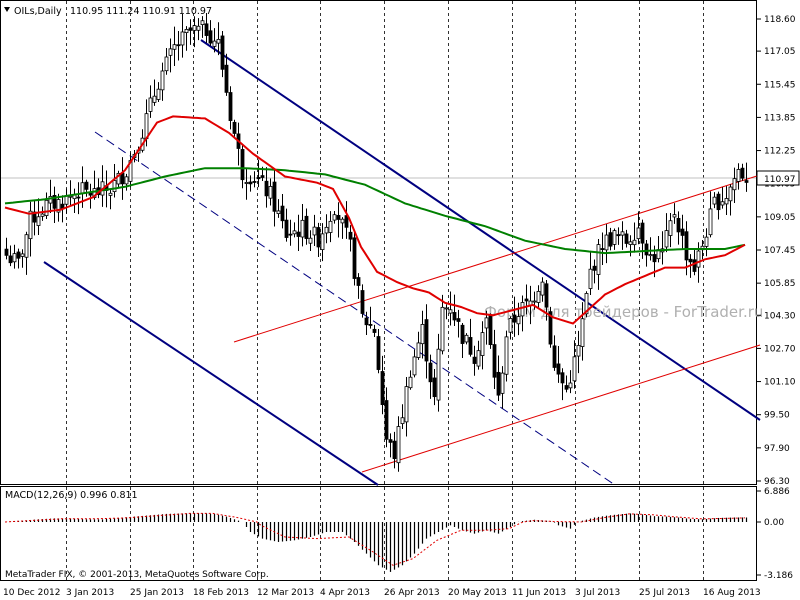  What do you see at coordinates (775, 534) in the screenshot?
I see `macd-axis: 6.886 0.00 -3.186` at bounding box center [775, 534].